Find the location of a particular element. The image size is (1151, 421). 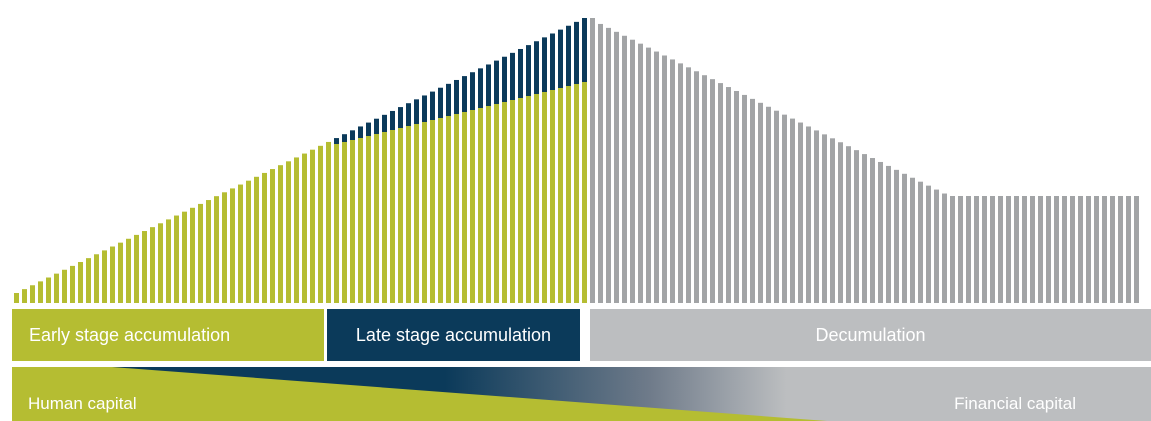

stage-late-label: Late stage accumulation is located at coordinates (453, 334).